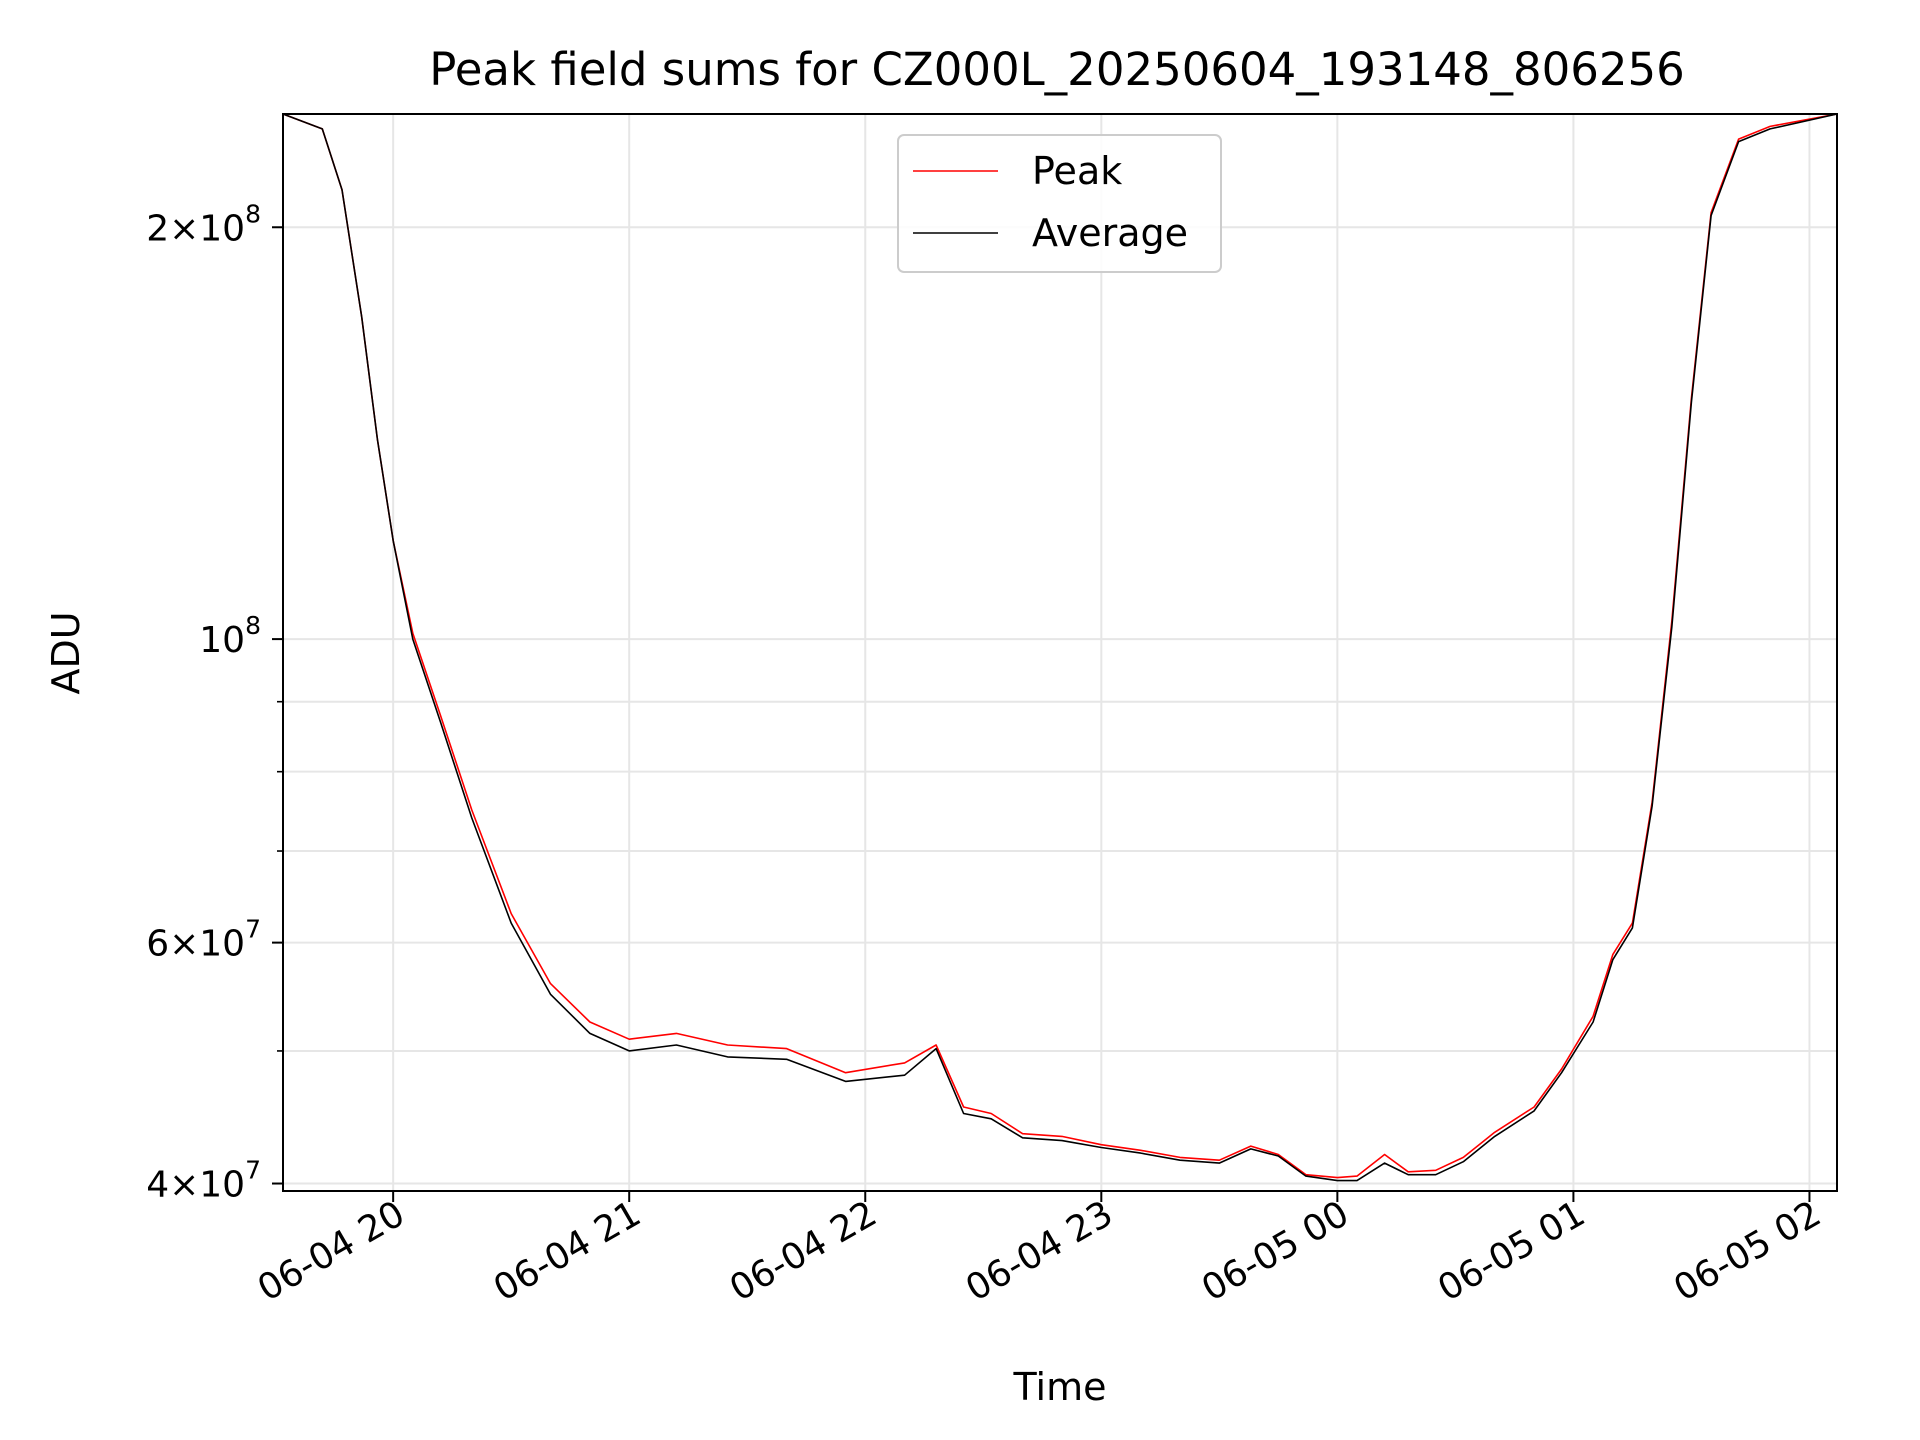 The height and width of the screenshot is (1440, 1920). I want to click on y-tick-label: 108, so click(230, 636).